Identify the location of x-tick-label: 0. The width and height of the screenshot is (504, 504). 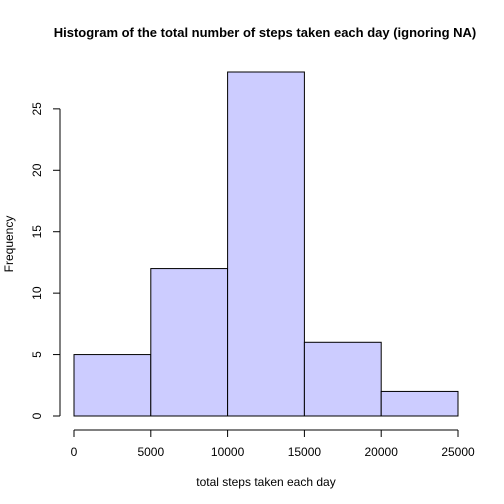
(74, 452).